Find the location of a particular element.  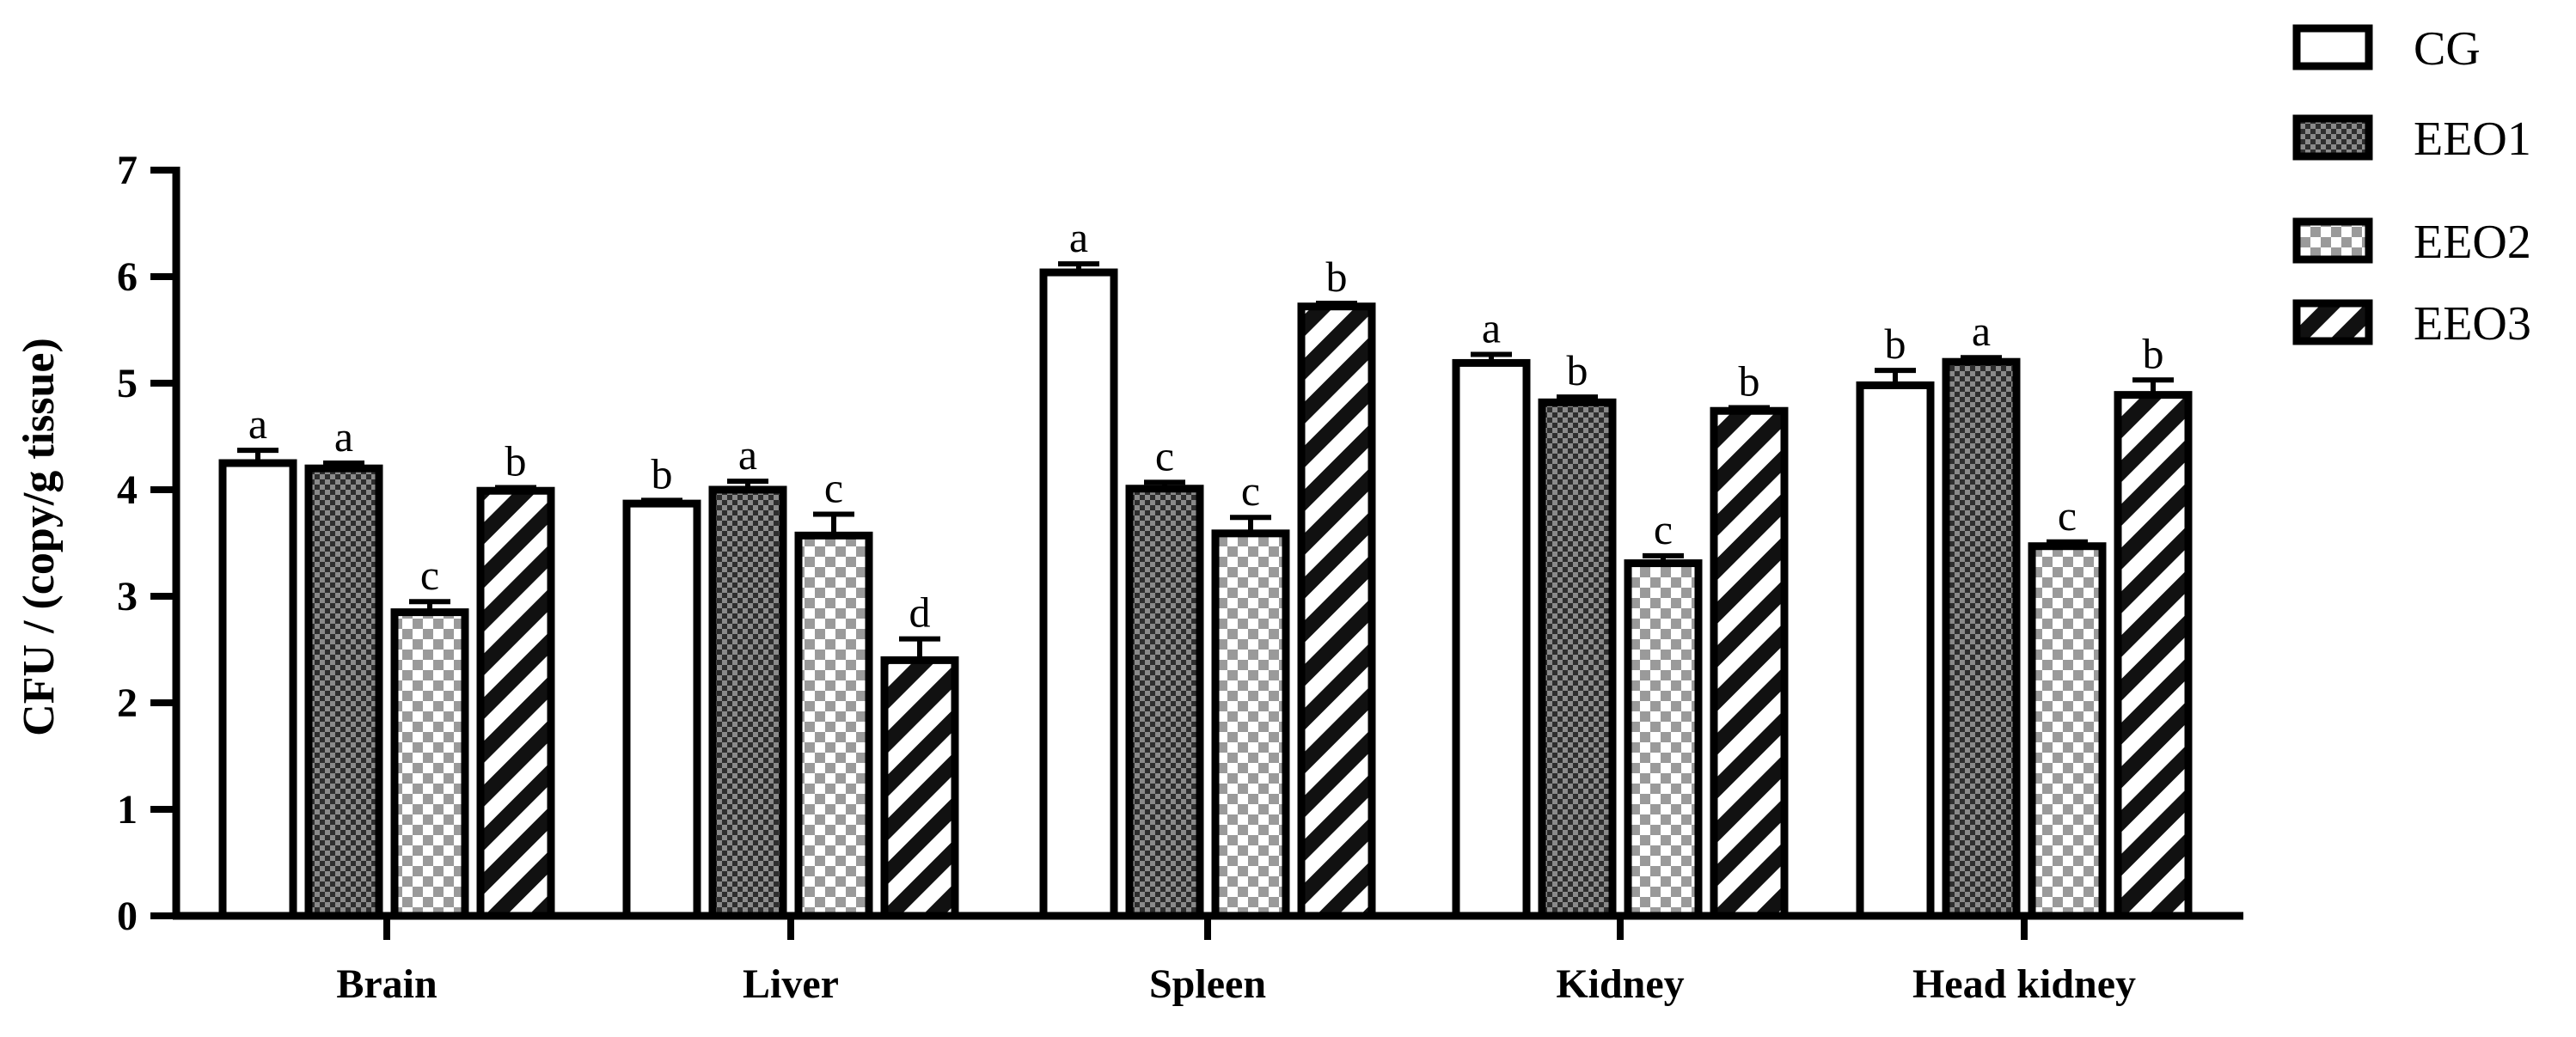

y-tick-label-0: 0 is located at coordinates (127, 916).